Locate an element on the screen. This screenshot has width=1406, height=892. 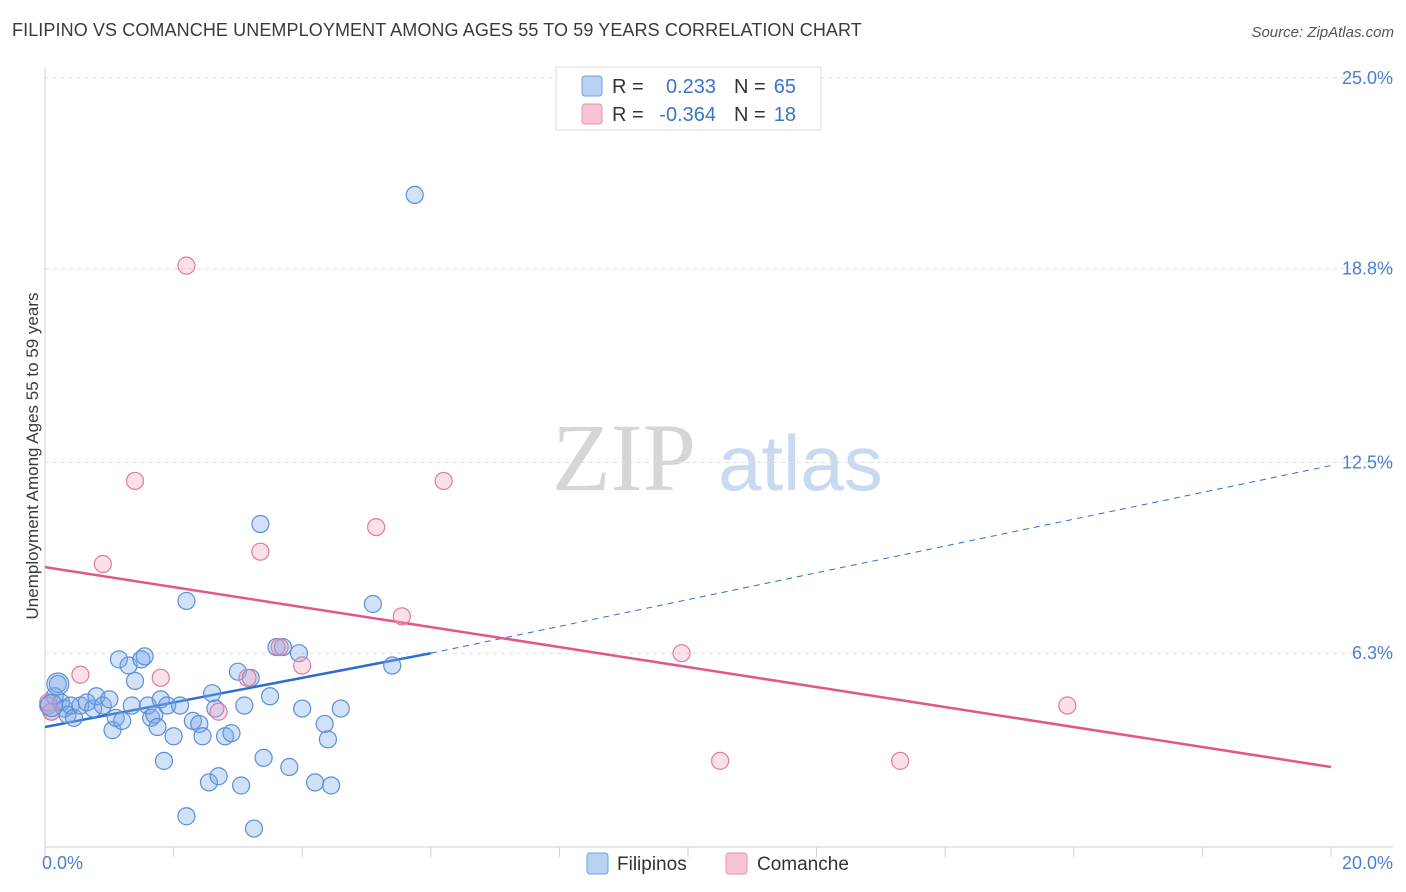
legend-n-label-1: N = is located at coordinates (750, 87).